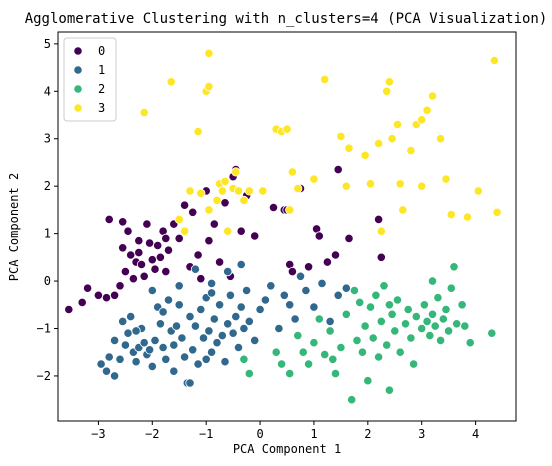 The height and width of the screenshot is (466, 552). Describe the element at coordinates (47, 139) in the screenshot. I see `y-tick-label: 3` at that location.